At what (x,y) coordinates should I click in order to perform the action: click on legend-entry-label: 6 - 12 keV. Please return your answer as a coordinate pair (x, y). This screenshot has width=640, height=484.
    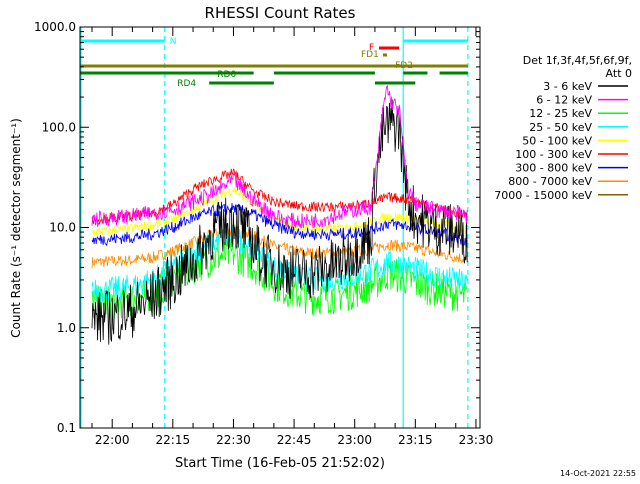
    Looking at the image, I should click on (564, 100).